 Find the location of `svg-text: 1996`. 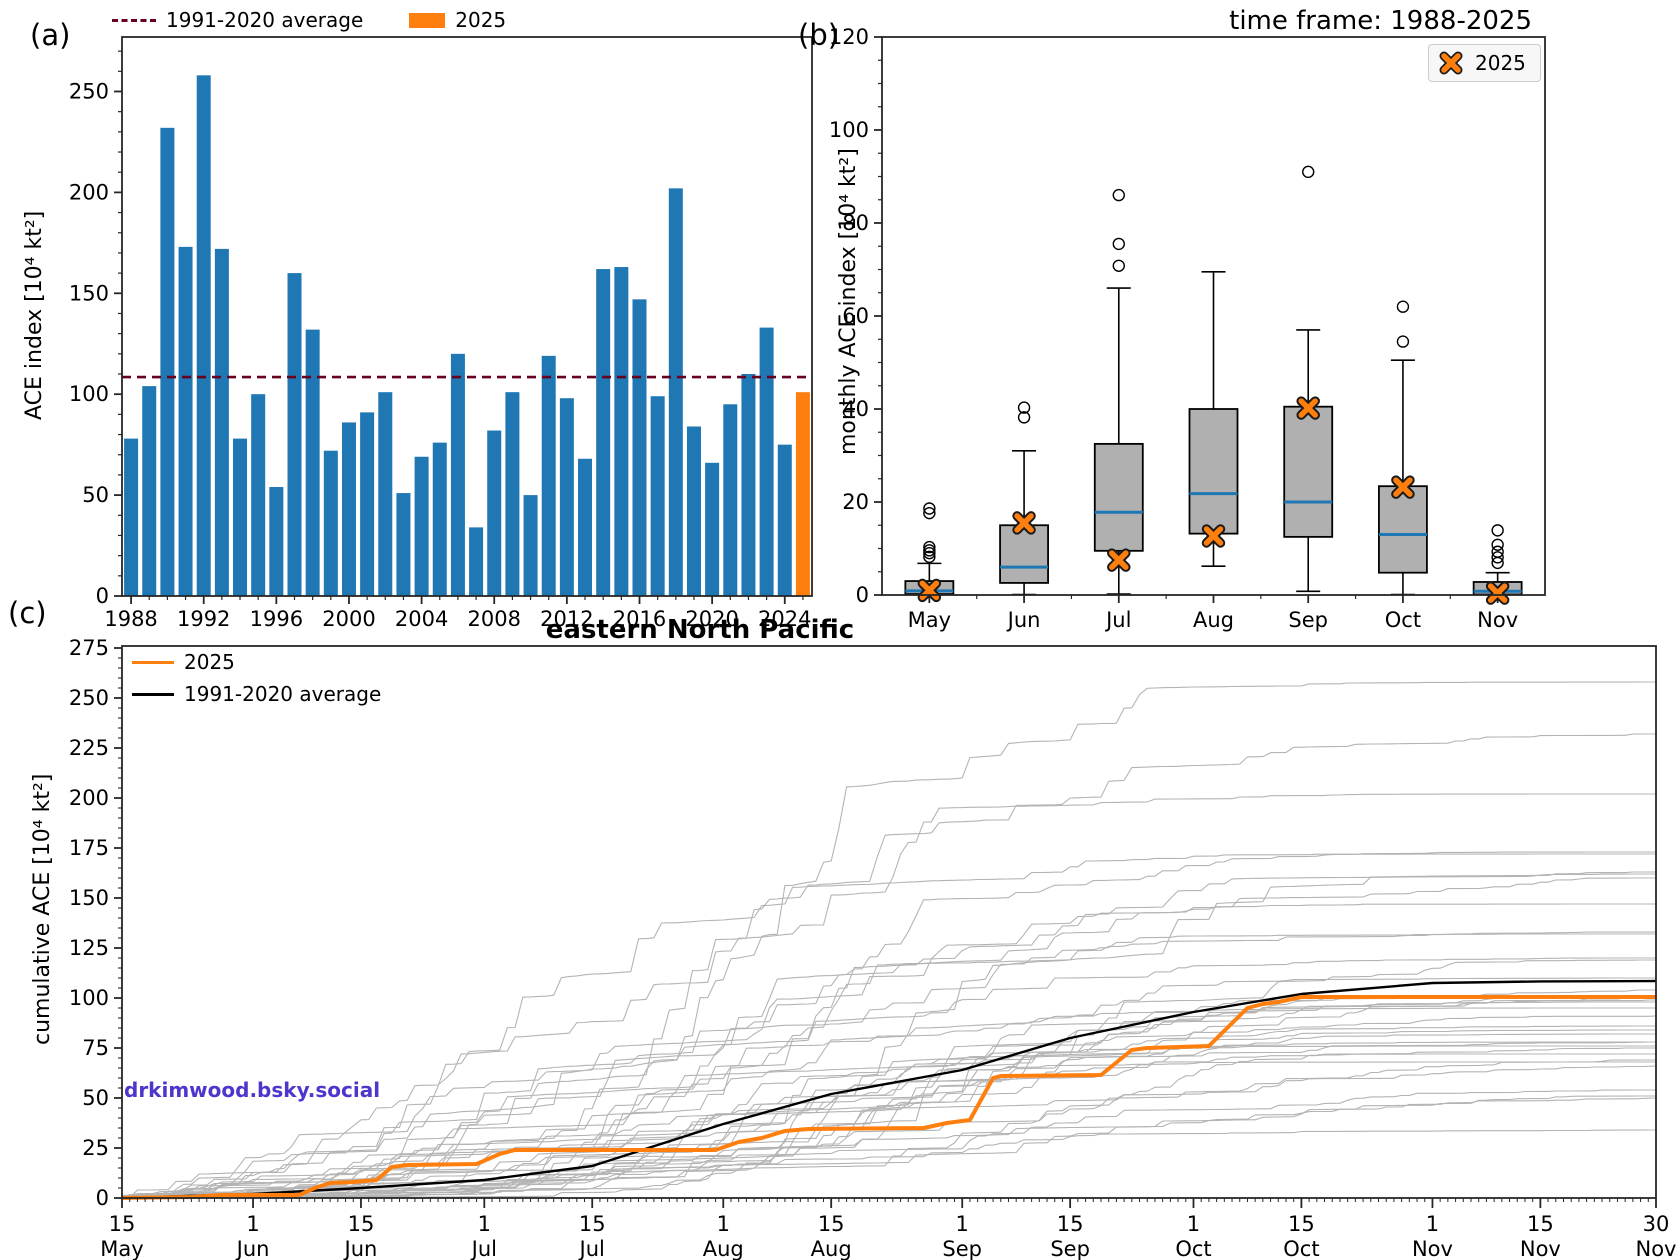

svg-text: 1996 is located at coordinates (276, 619).